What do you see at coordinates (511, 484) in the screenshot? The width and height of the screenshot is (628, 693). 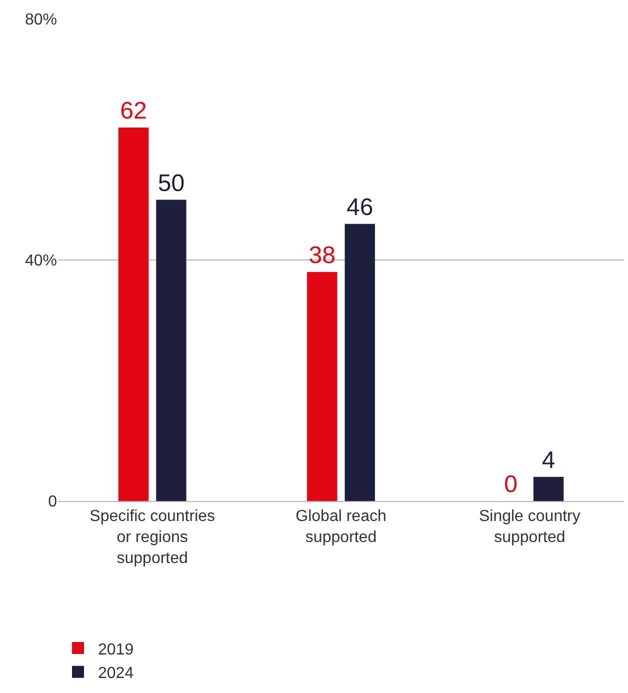 I see `data-label: 0` at bounding box center [511, 484].